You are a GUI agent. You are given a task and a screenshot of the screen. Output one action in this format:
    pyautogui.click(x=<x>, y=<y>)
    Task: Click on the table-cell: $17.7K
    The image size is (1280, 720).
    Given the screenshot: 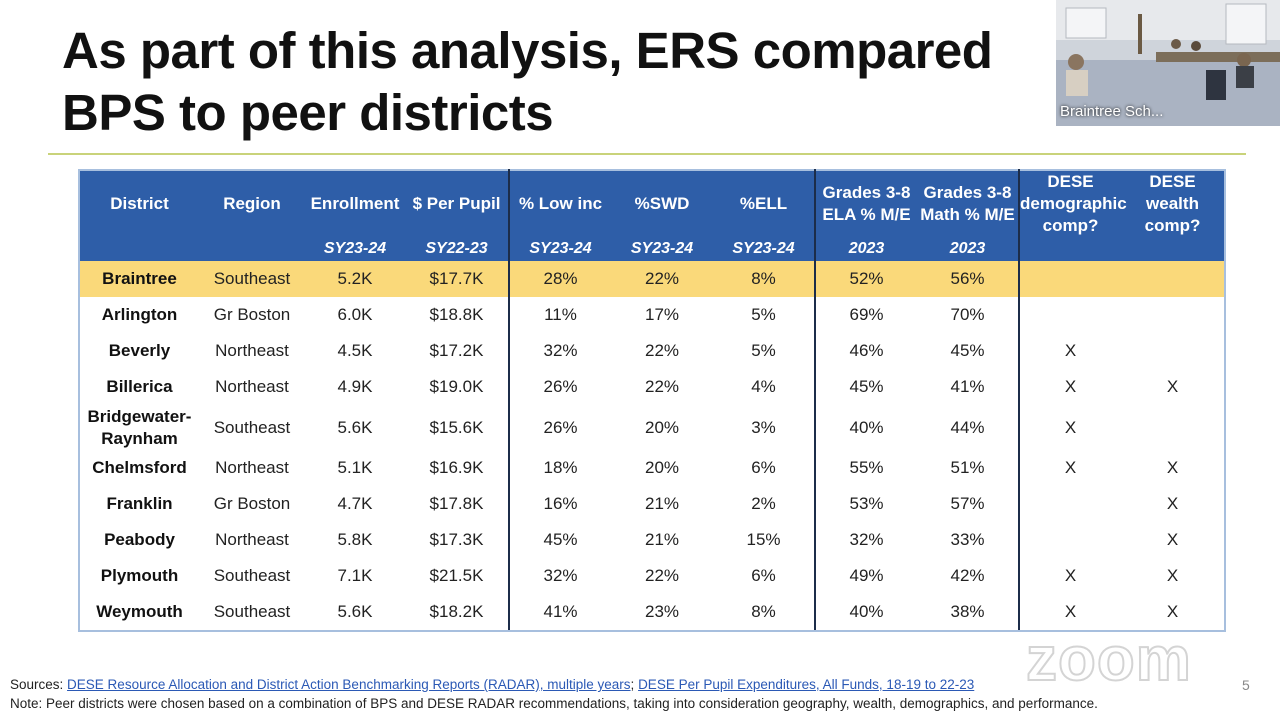 What is the action you would take?
    pyautogui.click(x=457, y=279)
    